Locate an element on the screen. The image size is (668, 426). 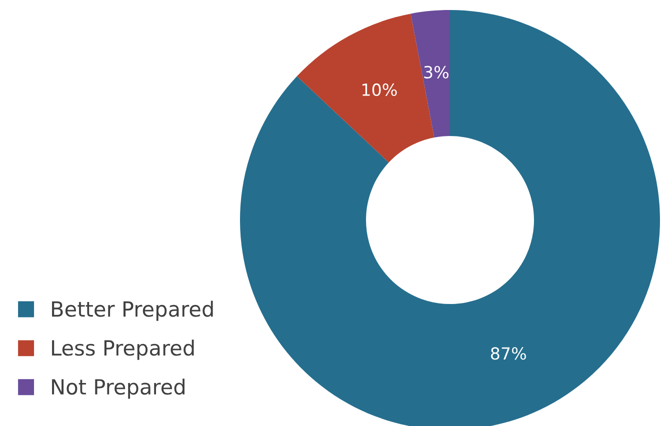
legend-label: Less Prepared is located at coordinates (123, 350).